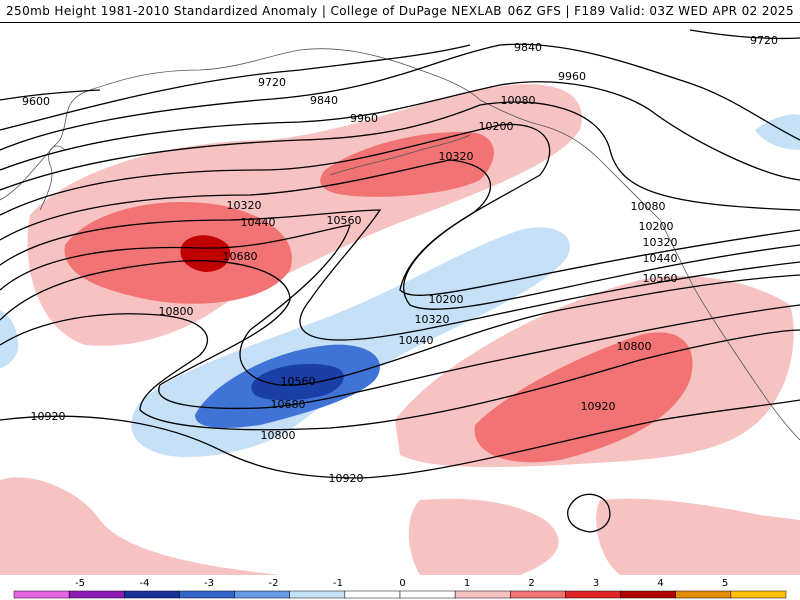 This screenshot has height=600, width=800. Describe the element at coordinates (52, 178) in the screenshot. I see `kamchatka-coastline` at that location.